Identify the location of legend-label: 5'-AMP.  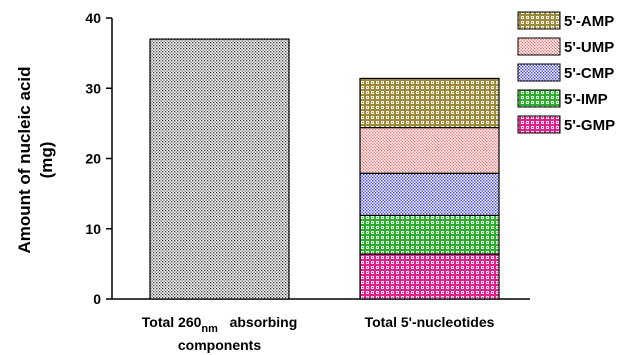
(589, 21).